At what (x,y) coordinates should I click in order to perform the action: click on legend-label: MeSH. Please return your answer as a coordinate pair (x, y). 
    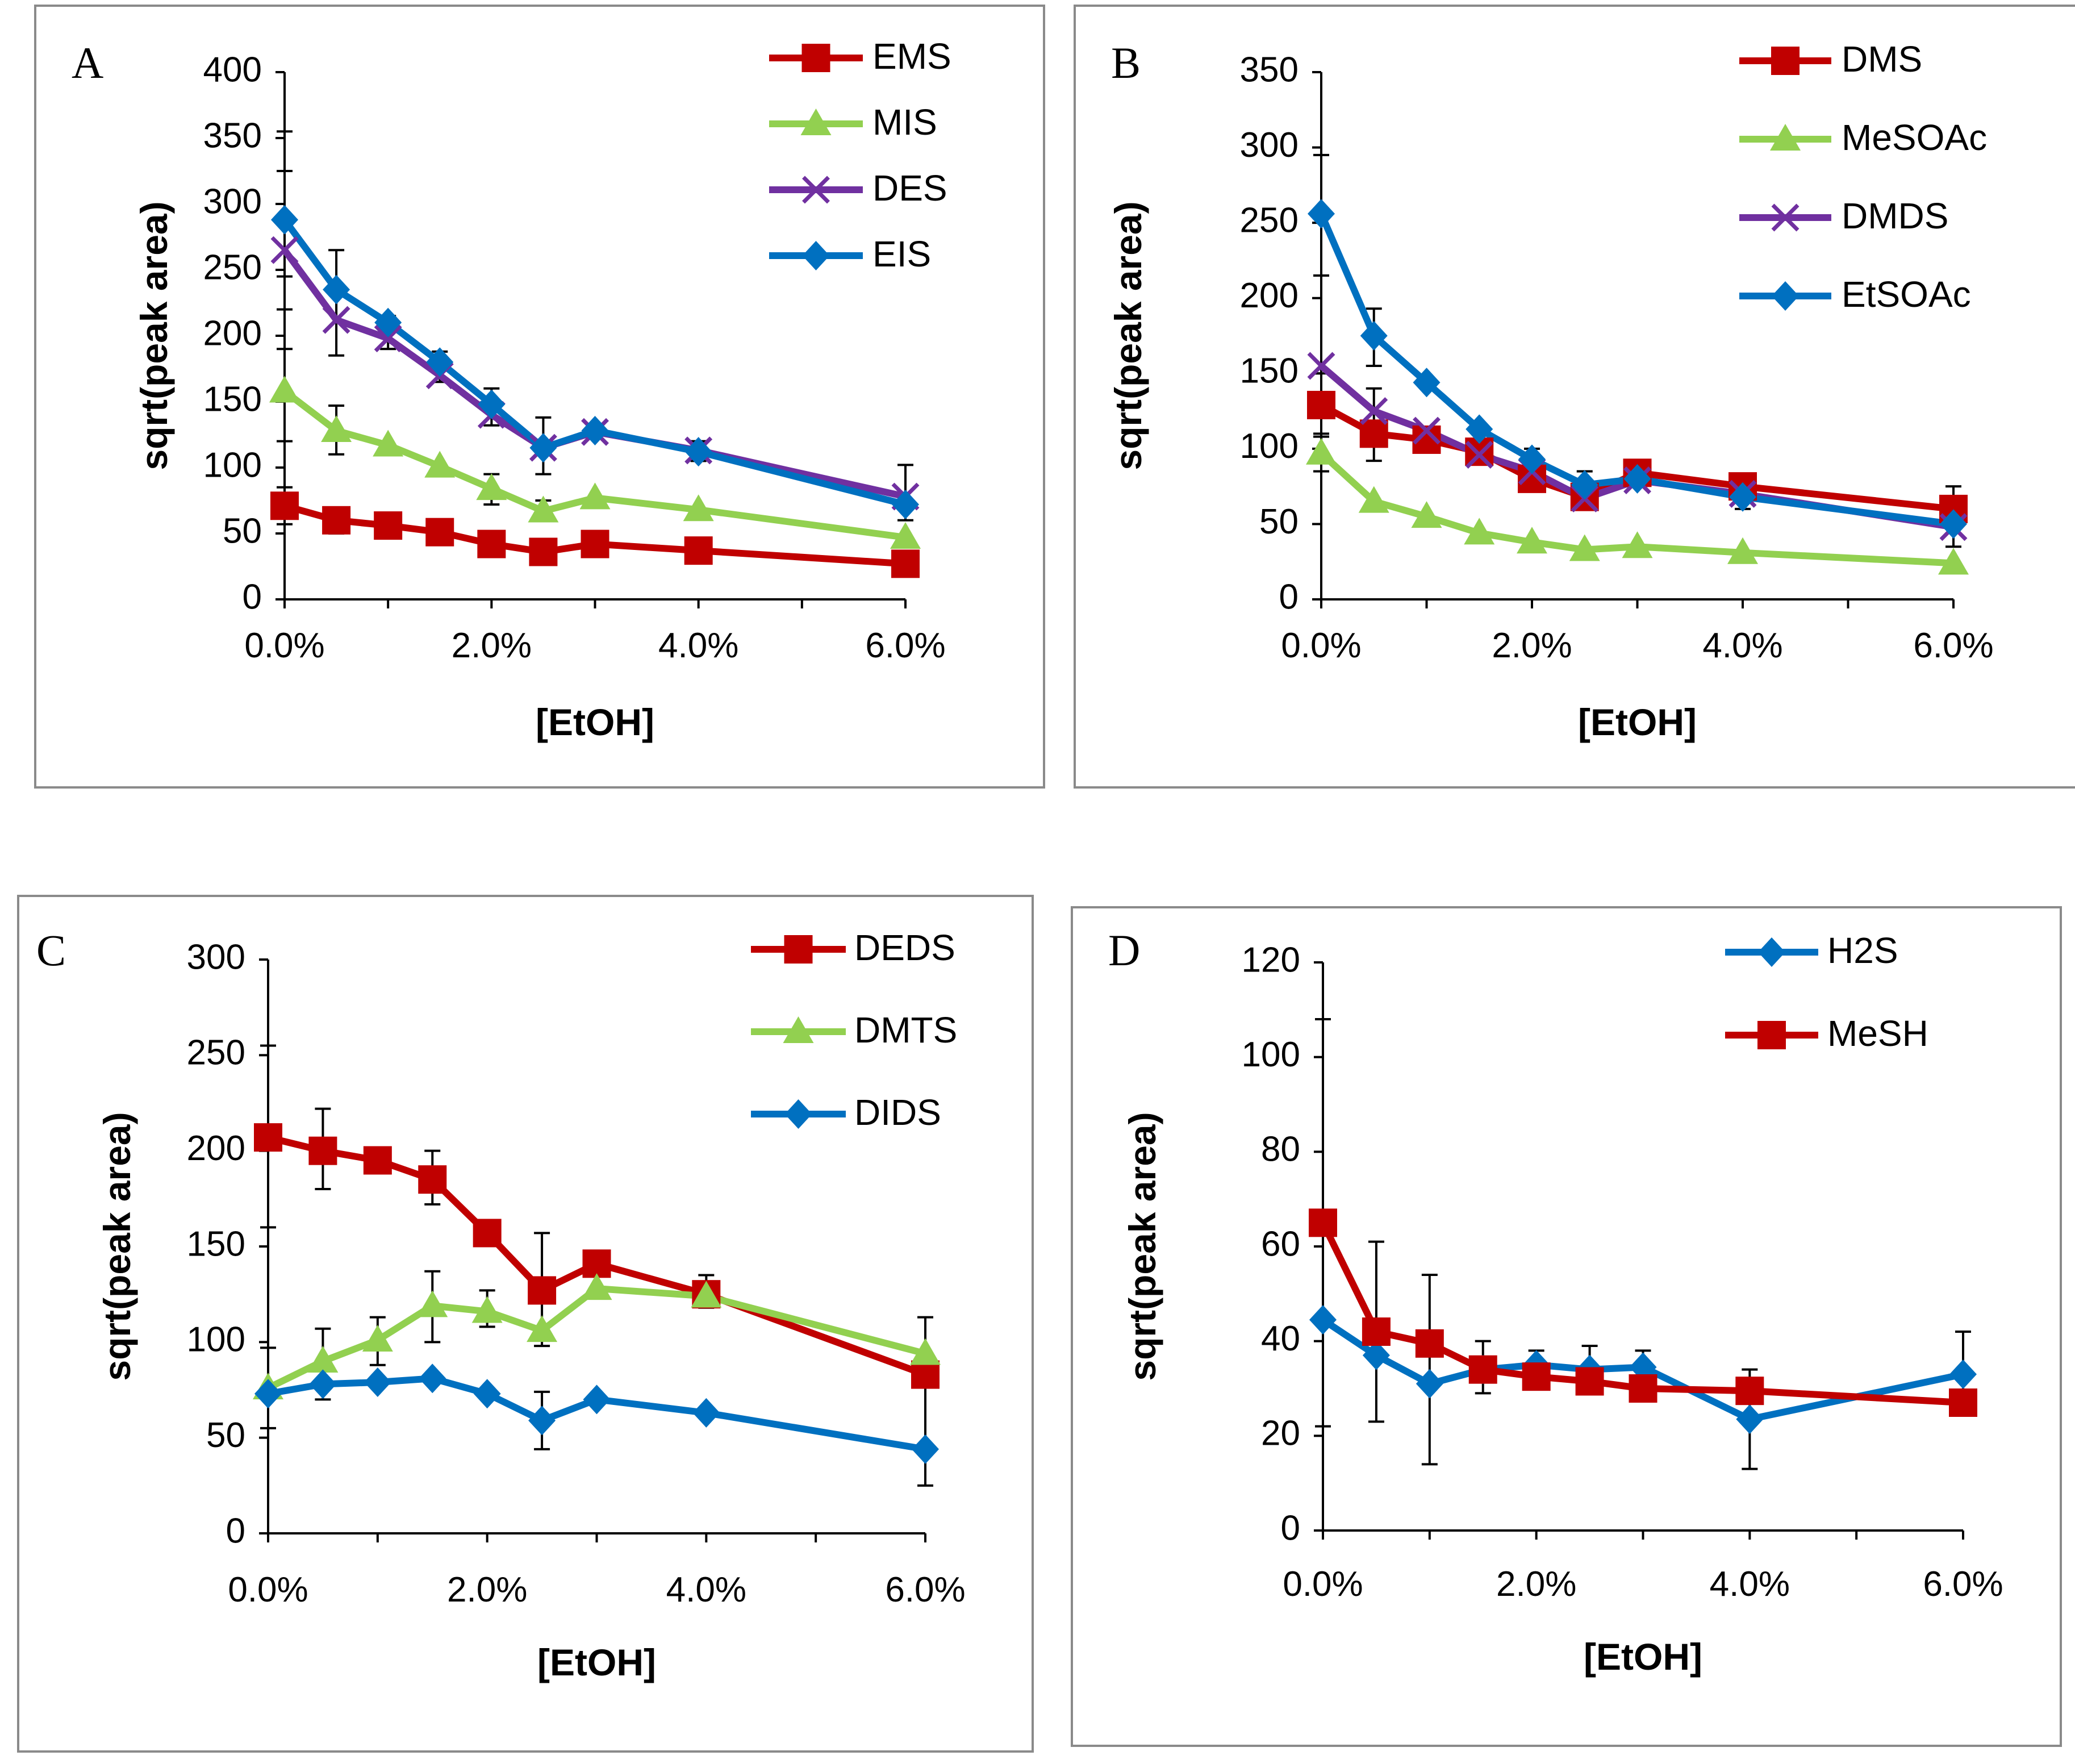
    Looking at the image, I should click on (1877, 1033).